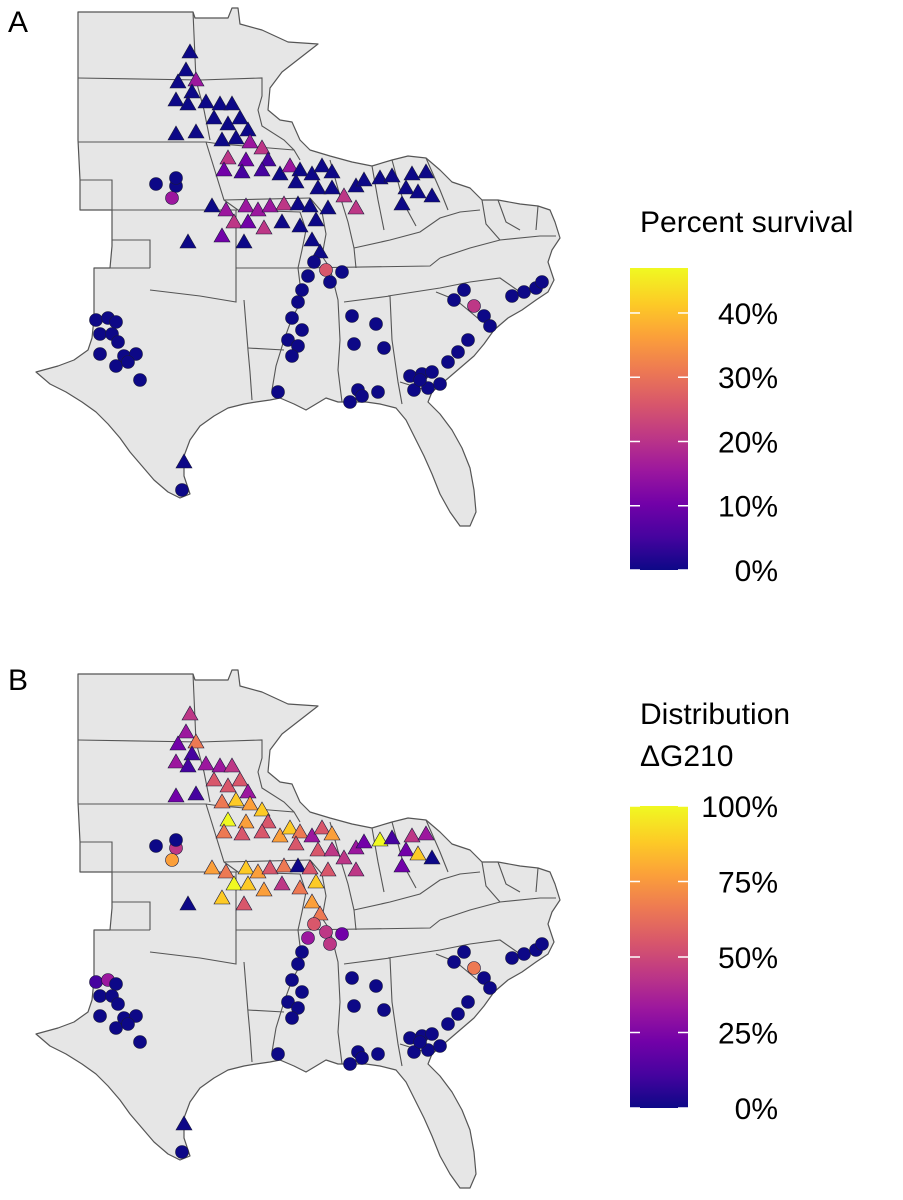 The image size is (903, 1200). What do you see at coordinates (748, 507) in the screenshot?
I see `legend-tick-label: 10%` at bounding box center [748, 507].